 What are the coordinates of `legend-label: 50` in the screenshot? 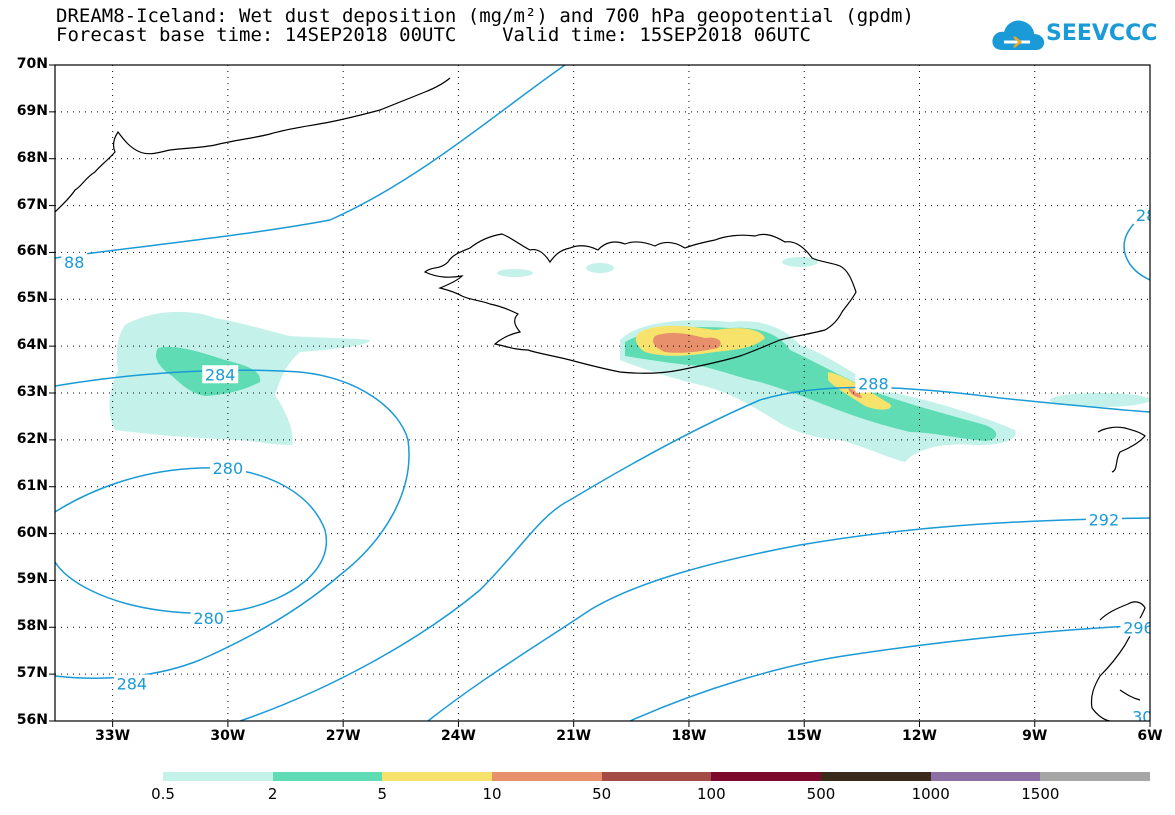 It's located at (602, 794).